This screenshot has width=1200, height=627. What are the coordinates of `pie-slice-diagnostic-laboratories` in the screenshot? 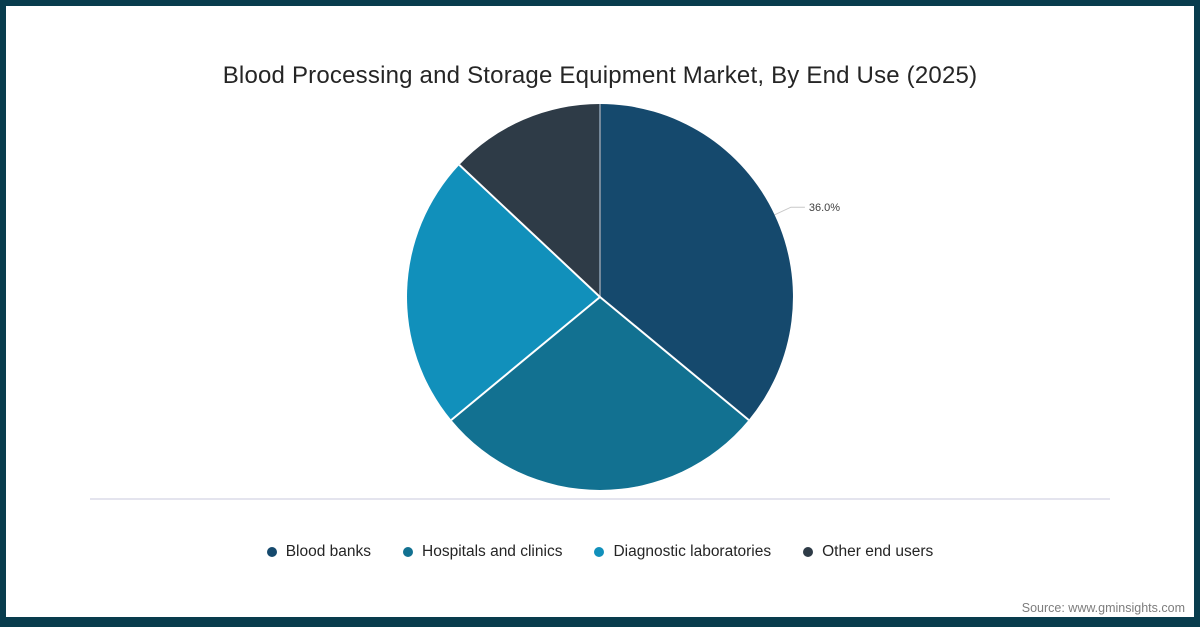 It's located at (503, 292).